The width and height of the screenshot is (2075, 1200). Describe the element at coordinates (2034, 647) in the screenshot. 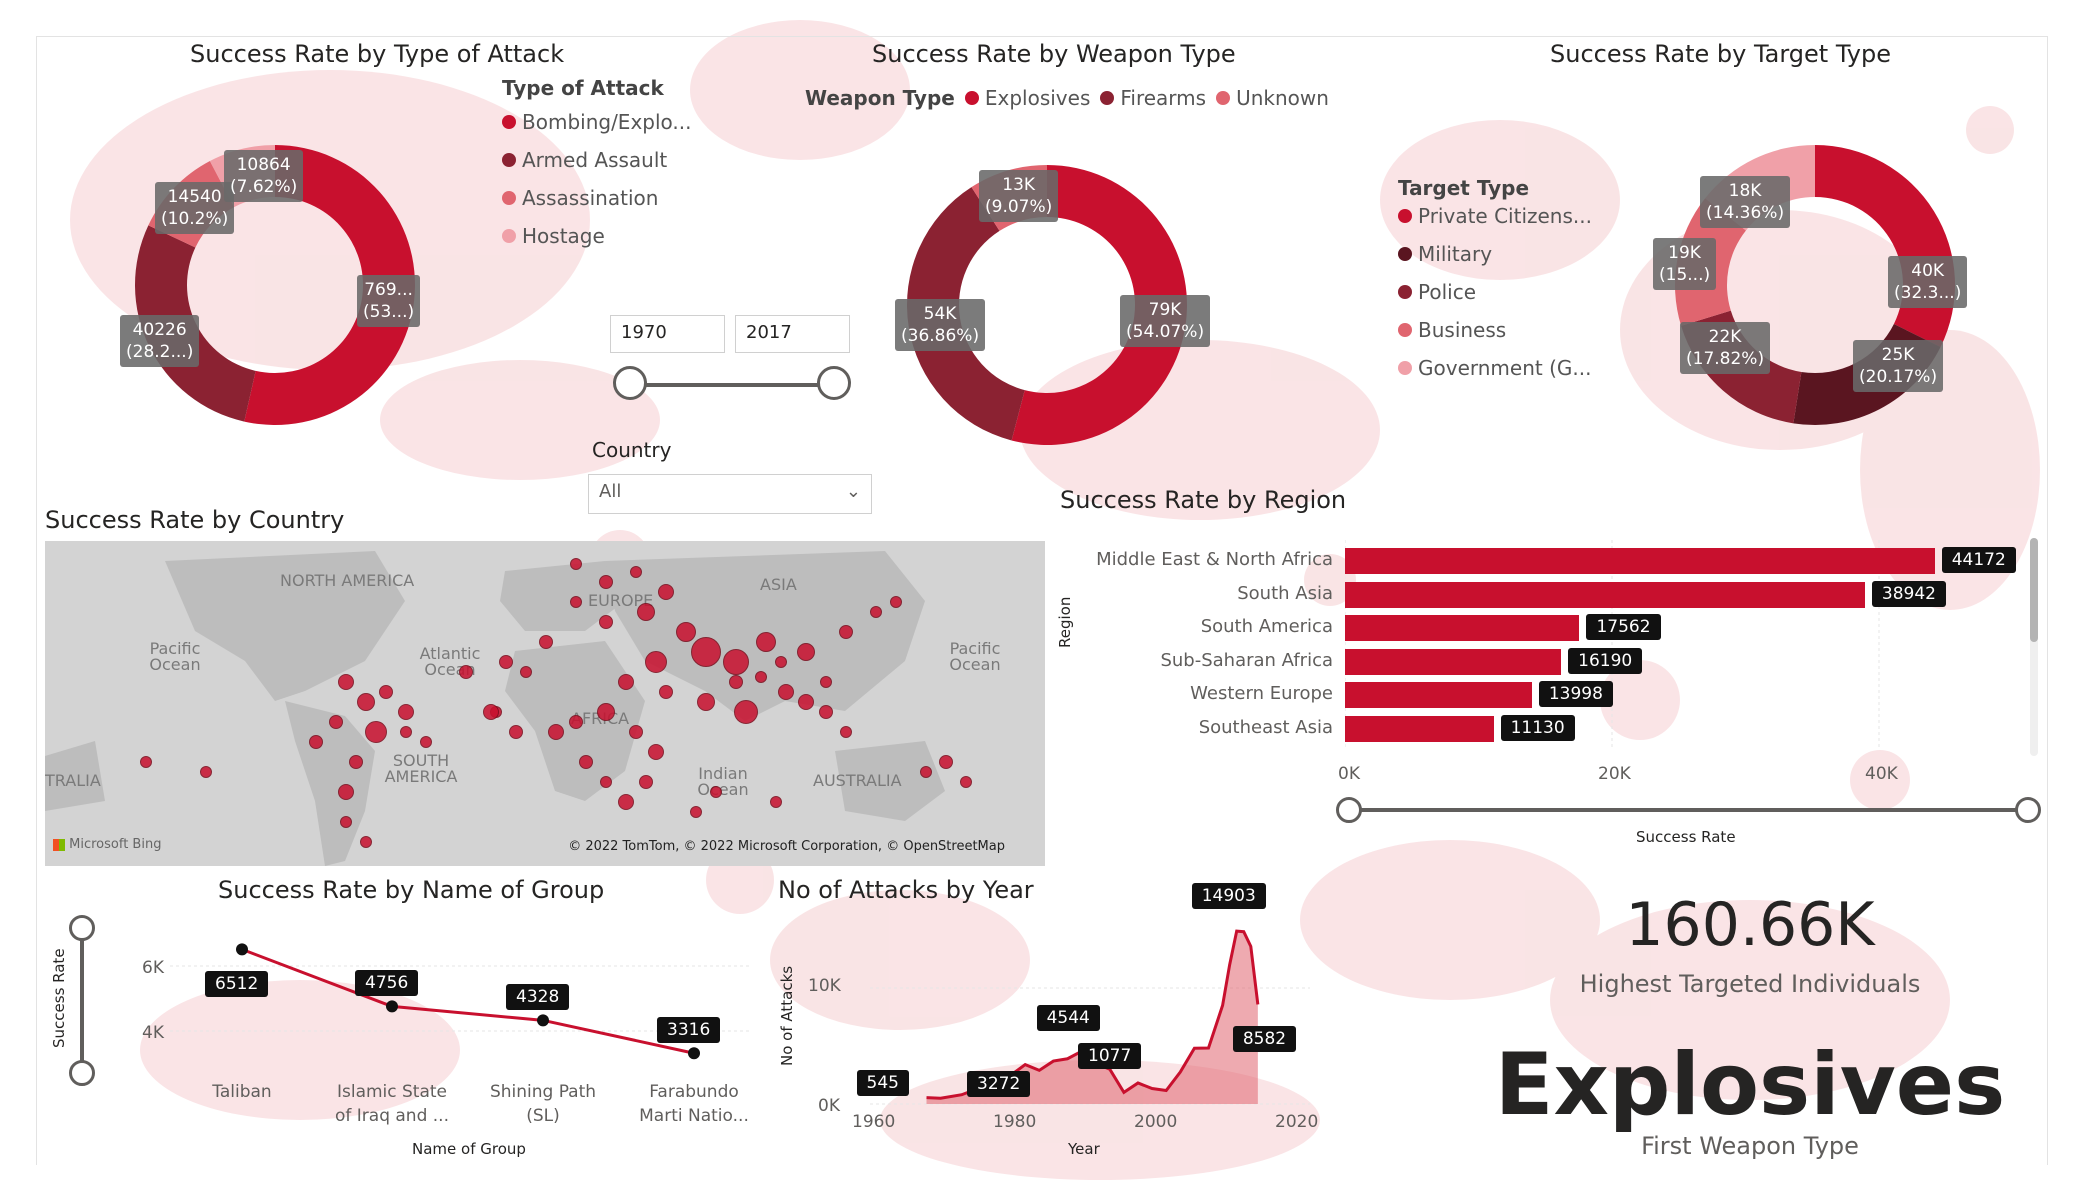

I see `region-scrollbar` at that location.